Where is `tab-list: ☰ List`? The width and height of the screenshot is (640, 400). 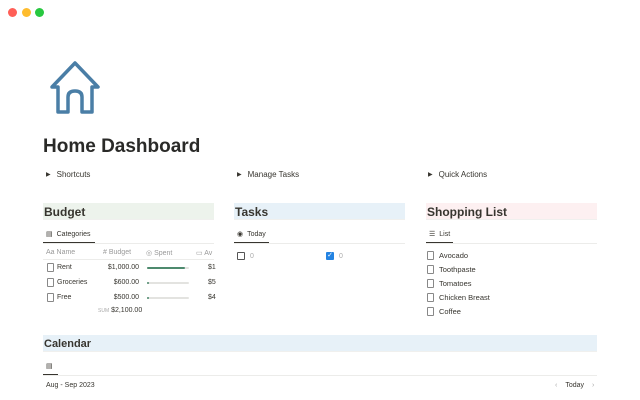
tab-list: ☰ List is located at coordinates (439, 236).